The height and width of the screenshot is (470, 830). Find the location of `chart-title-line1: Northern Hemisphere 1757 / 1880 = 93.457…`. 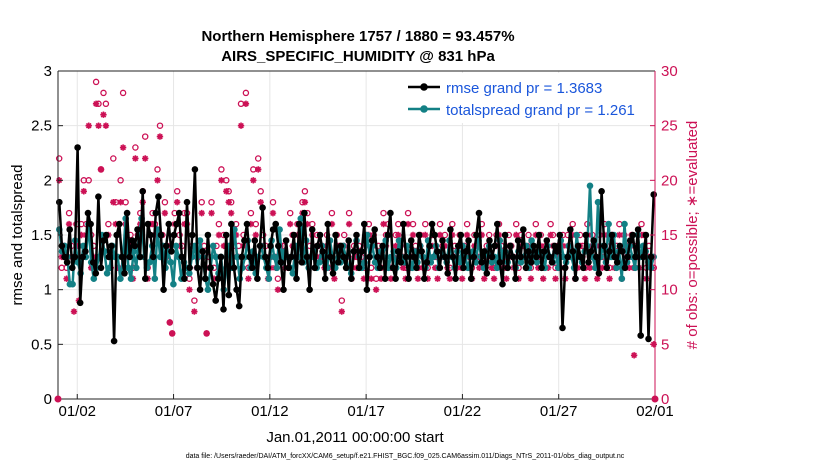

chart-title-line1: Northern Hemisphere 1757 / 1880 = 93.457… is located at coordinates (357, 36).